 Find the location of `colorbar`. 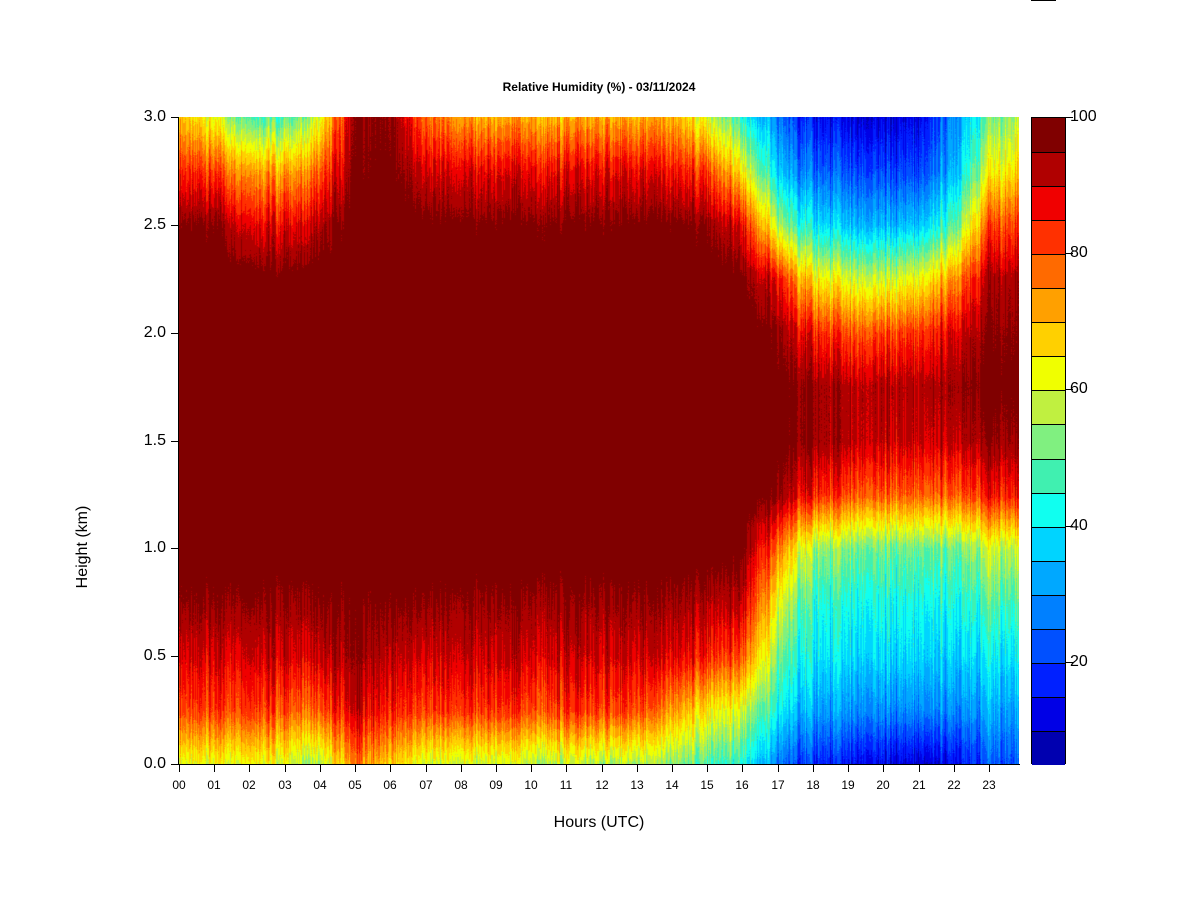

colorbar is located at coordinates (1048, 441).